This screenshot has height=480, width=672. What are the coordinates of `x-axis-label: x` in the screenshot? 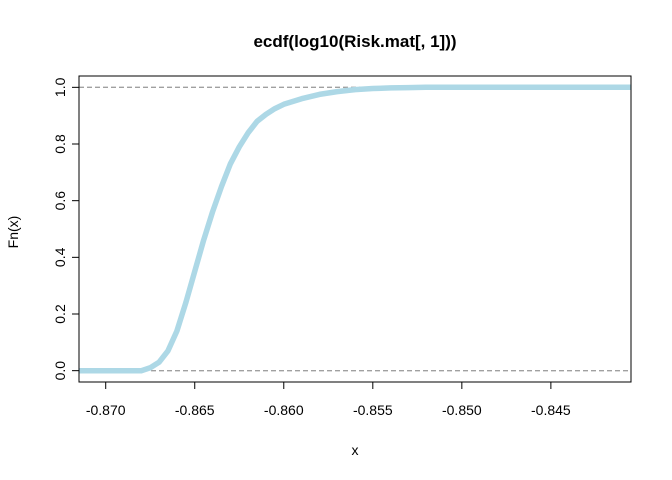 It's located at (355, 450).